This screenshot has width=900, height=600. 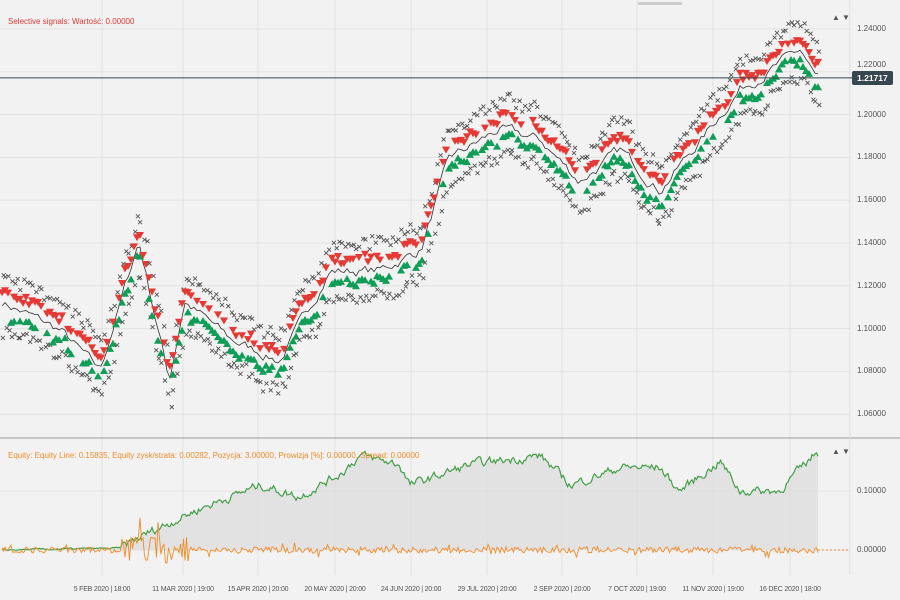 What do you see at coordinates (846, 451) in the screenshot?
I see `equity-move-down-icon: ▼` at bounding box center [846, 451].